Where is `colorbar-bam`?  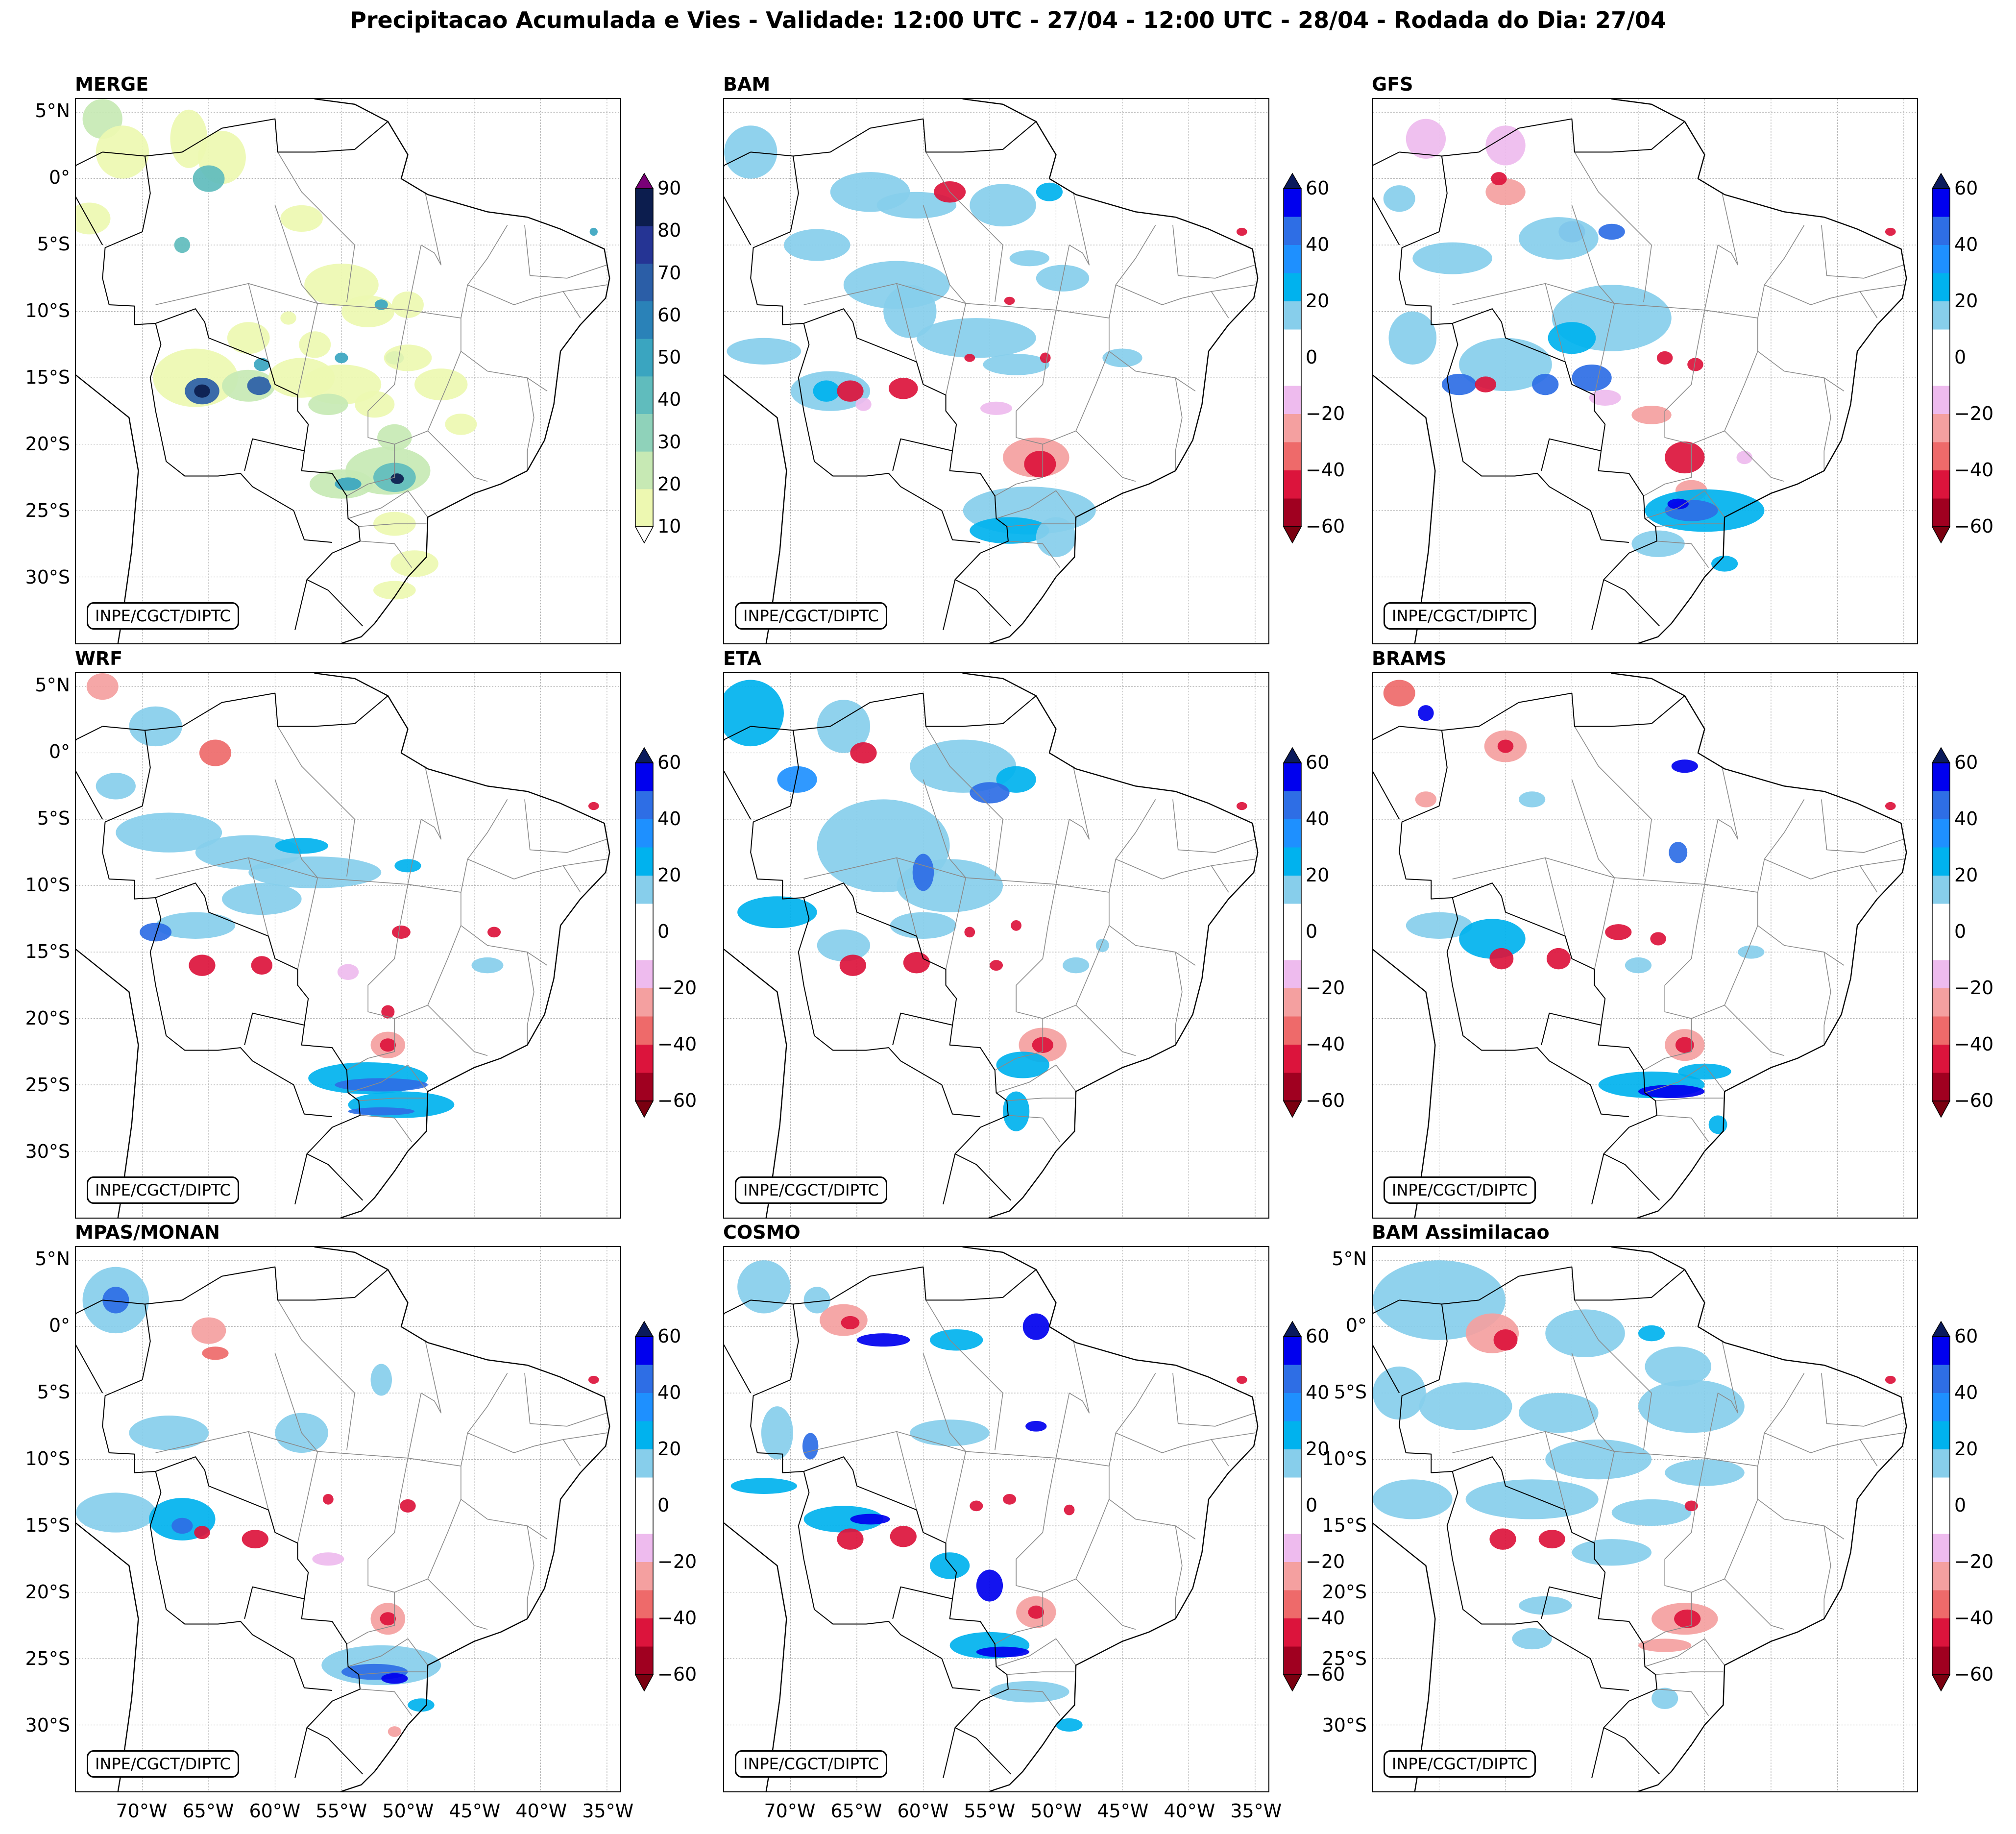
colorbar-bam is located at coordinates (1292, 358).